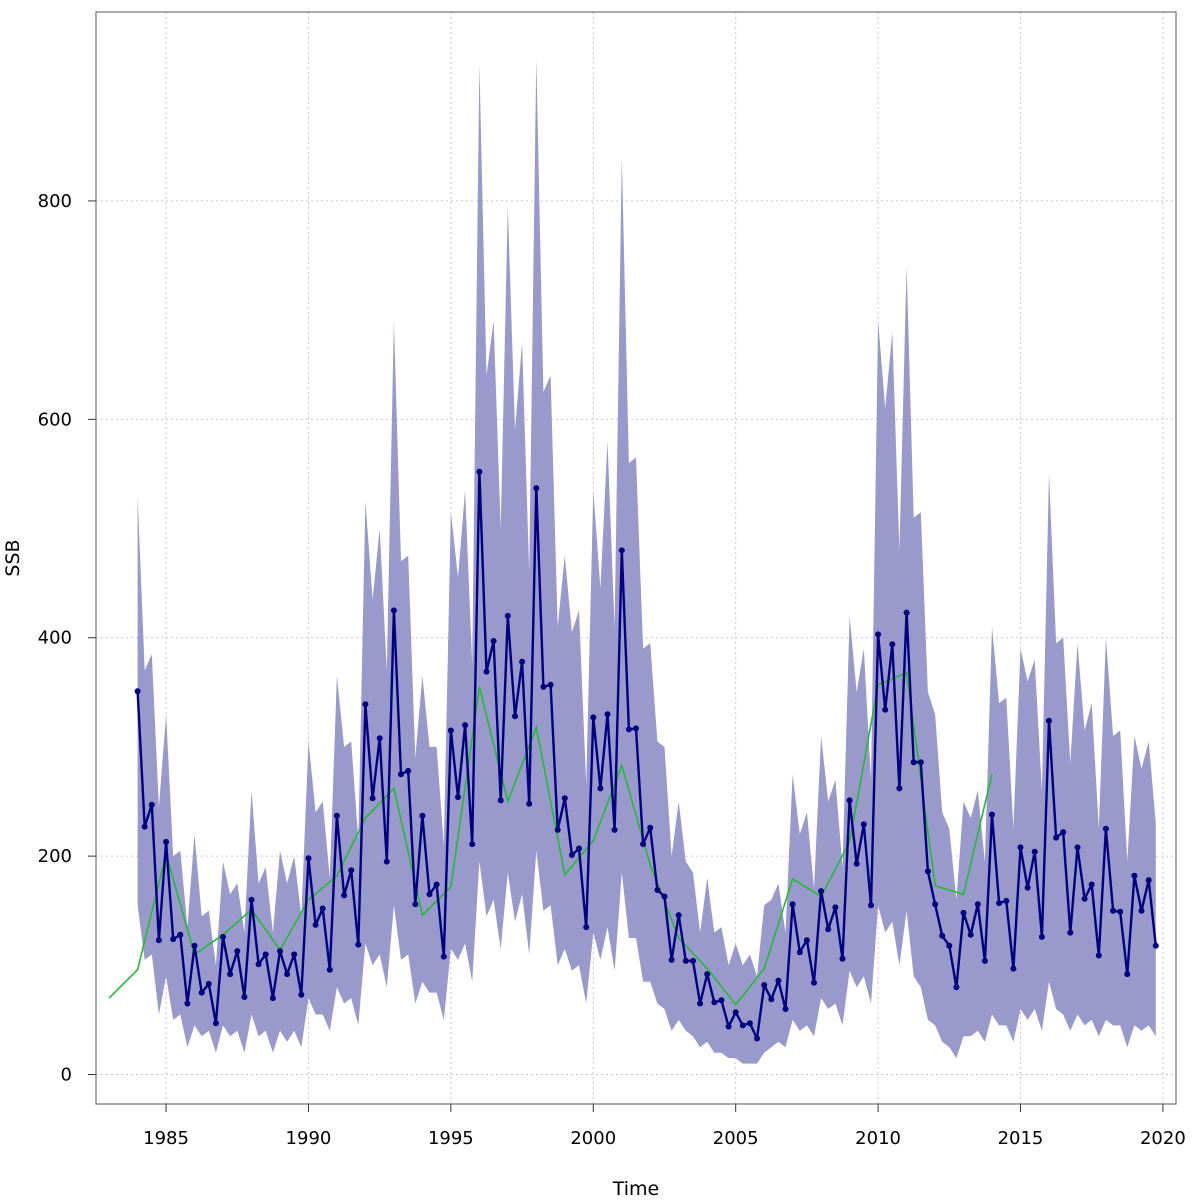 Image resolution: width=1200 pixels, height=1200 pixels. I want to click on x-tick-label: 1995, so click(451, 1138).